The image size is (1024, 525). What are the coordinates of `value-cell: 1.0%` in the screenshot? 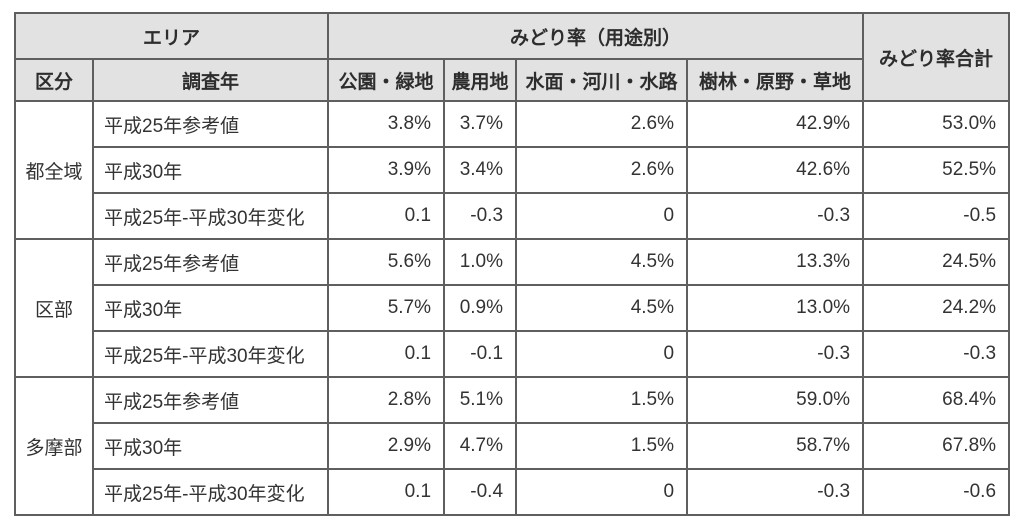 It's located at (480, 262).